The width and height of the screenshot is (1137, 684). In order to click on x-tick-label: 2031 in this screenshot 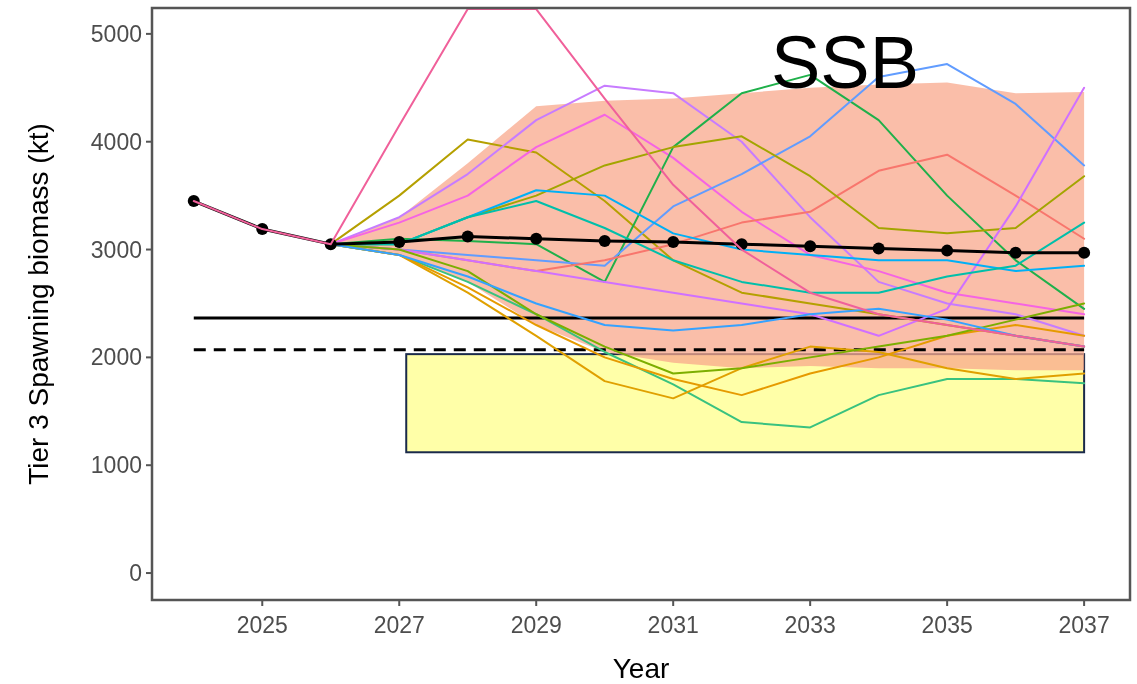, I will do `click(673, 625)`.